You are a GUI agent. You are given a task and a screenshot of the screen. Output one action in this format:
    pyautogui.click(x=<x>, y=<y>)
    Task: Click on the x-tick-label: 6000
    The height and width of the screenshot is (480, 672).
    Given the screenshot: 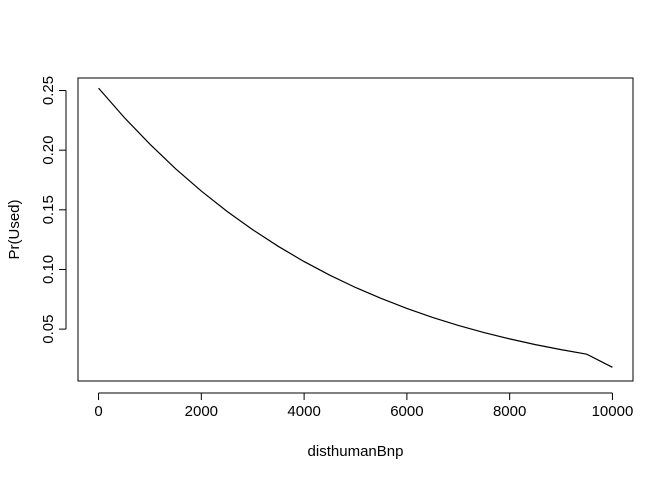 What is the action you would take?
    pyautogui.click(x=406, y=411)
    